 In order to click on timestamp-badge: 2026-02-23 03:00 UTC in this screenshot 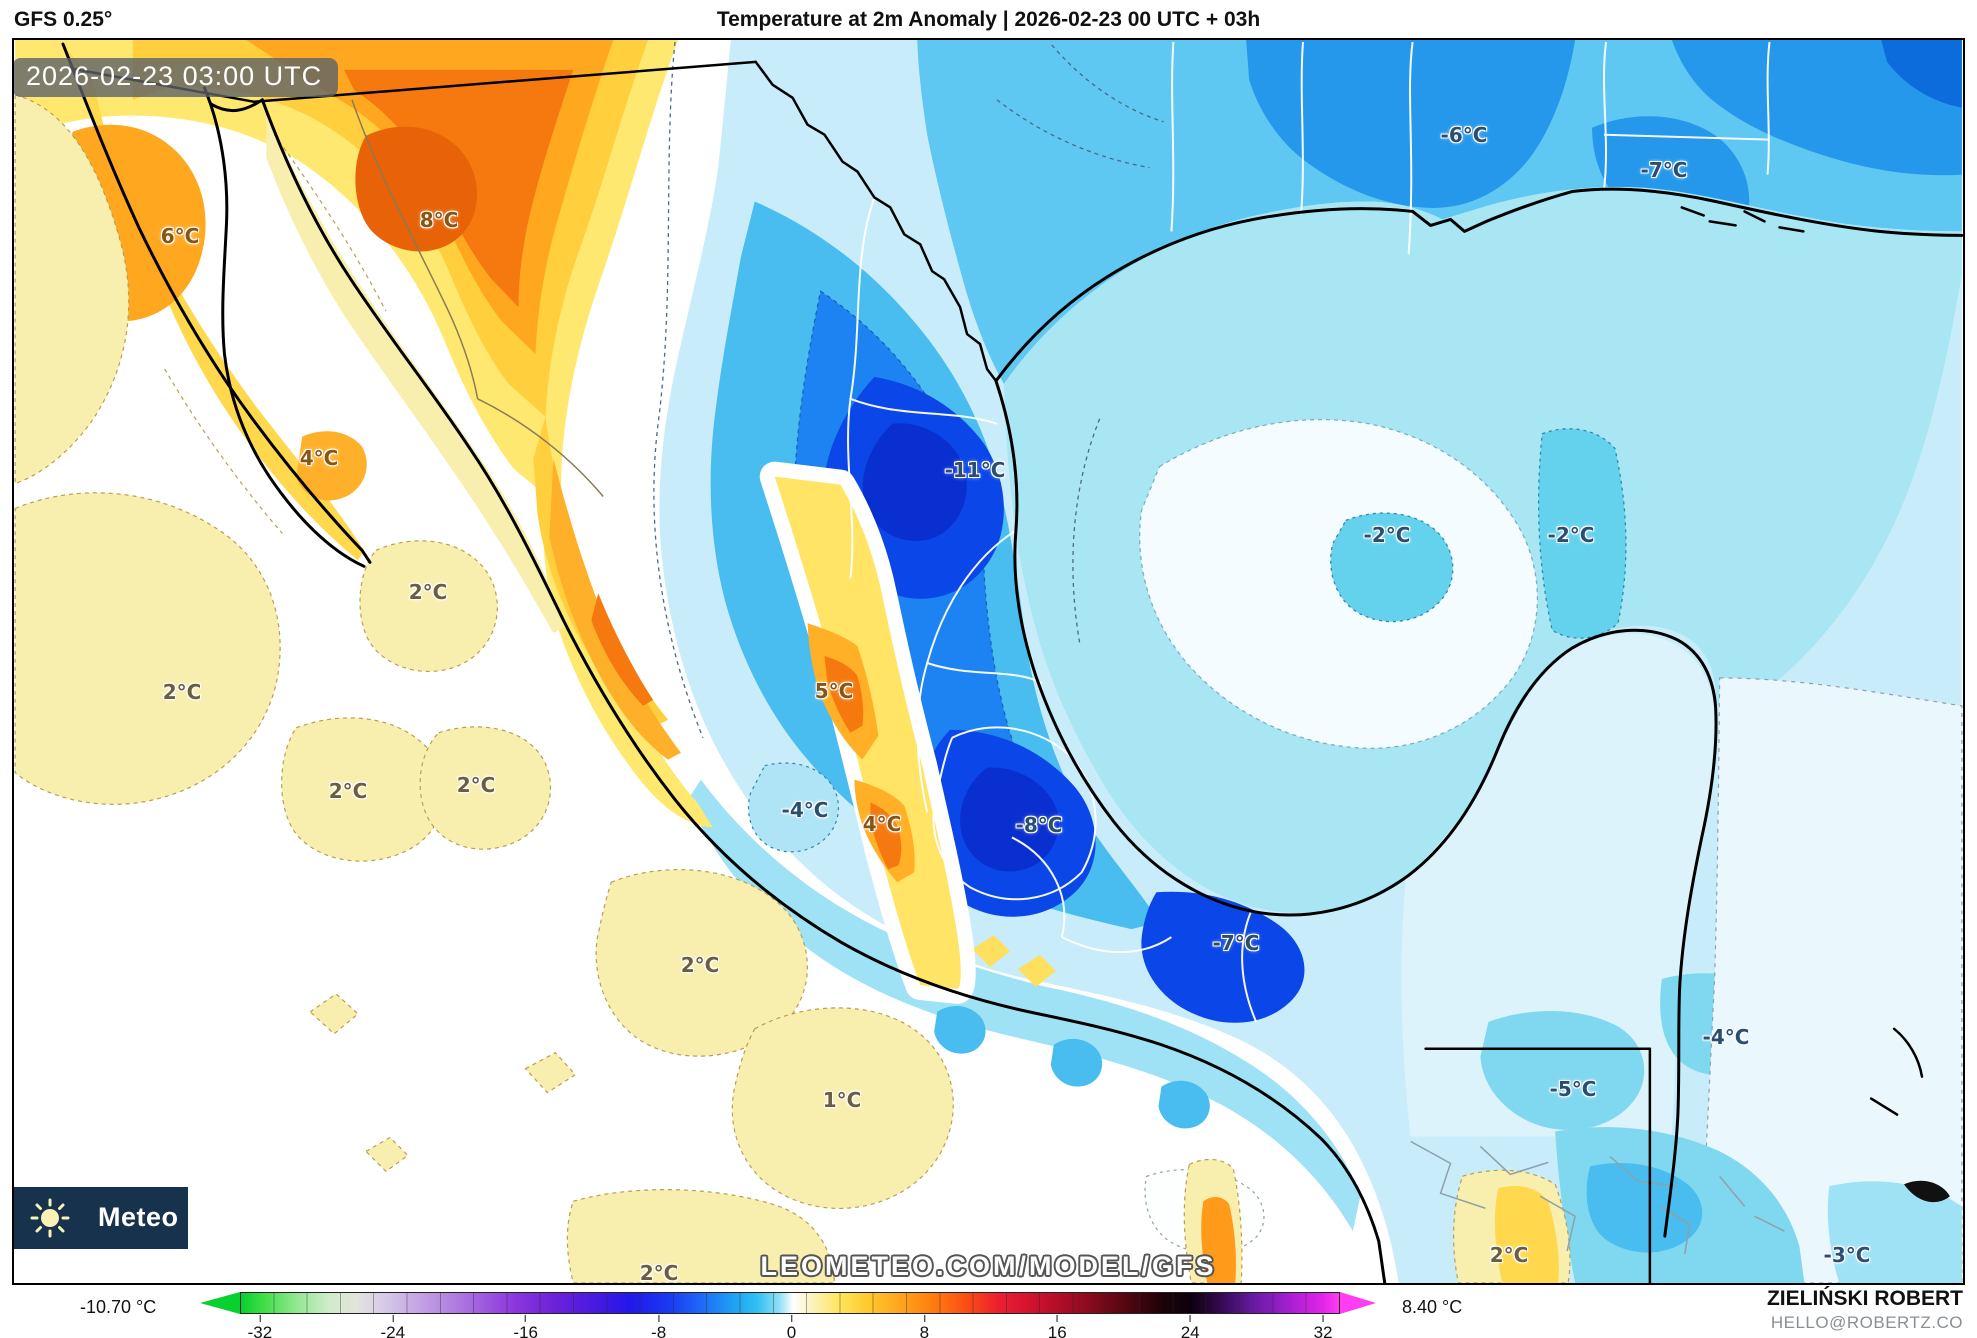, I will do `click(176, 77)`.